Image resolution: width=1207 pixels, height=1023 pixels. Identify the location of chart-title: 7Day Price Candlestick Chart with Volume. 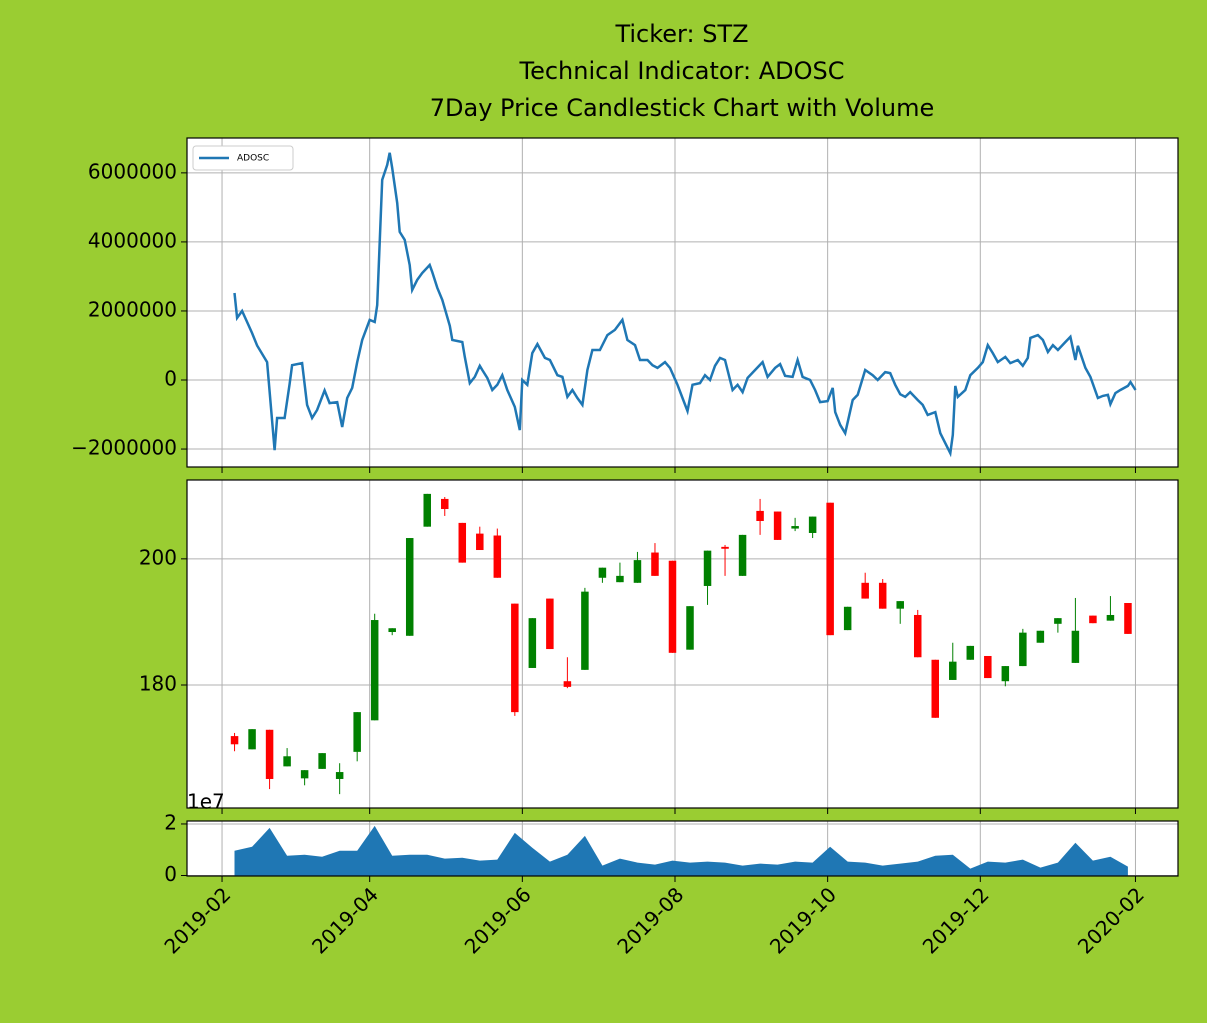
(682, 108).